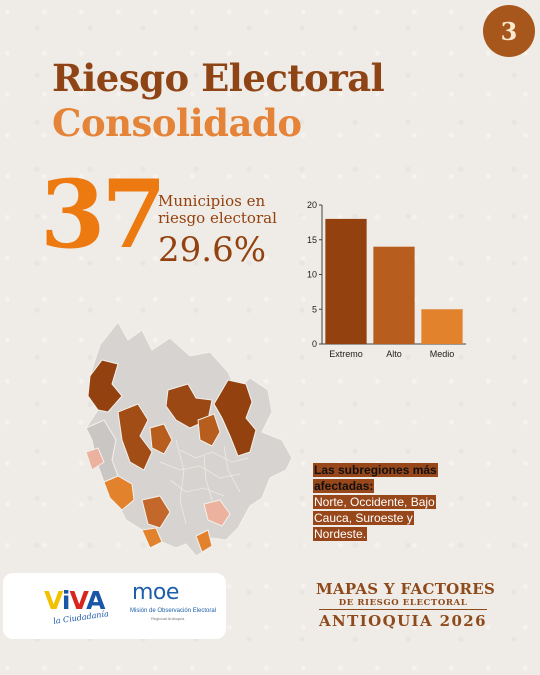  What do you see at coordinates (156, 512) in the screenshot?
I see `map-region-alto-suroeste` at bounding box center [156, 512].